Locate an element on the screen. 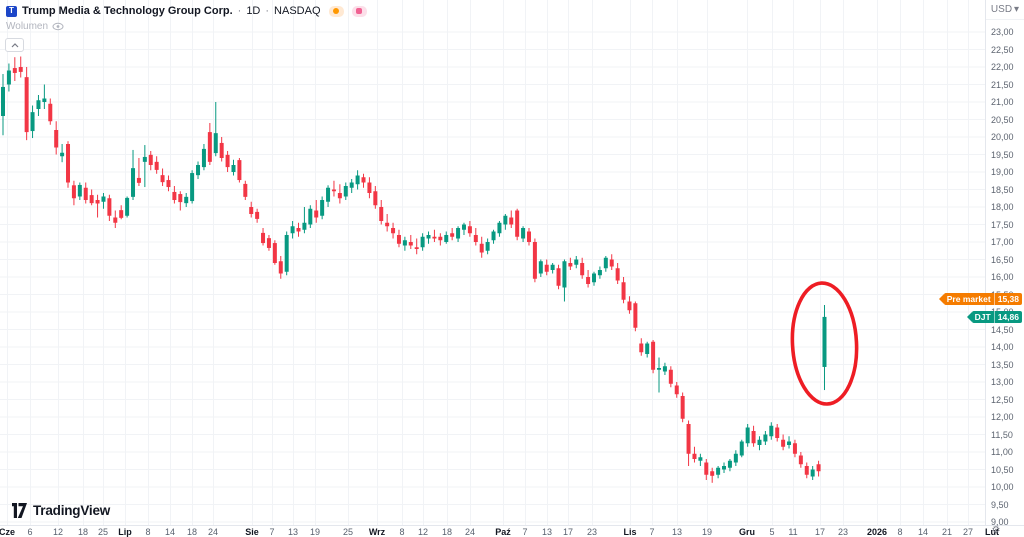  pre-market-badge-value: 15,38 is located at coordinates (1006, 298).